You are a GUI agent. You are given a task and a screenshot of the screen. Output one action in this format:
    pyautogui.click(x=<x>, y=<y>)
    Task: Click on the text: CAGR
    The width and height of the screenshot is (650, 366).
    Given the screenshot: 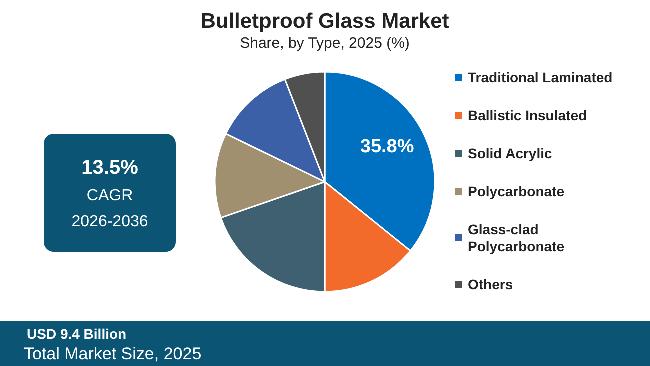 What is the action you would take?
    pyautogui.click(x=110, y=196)
    